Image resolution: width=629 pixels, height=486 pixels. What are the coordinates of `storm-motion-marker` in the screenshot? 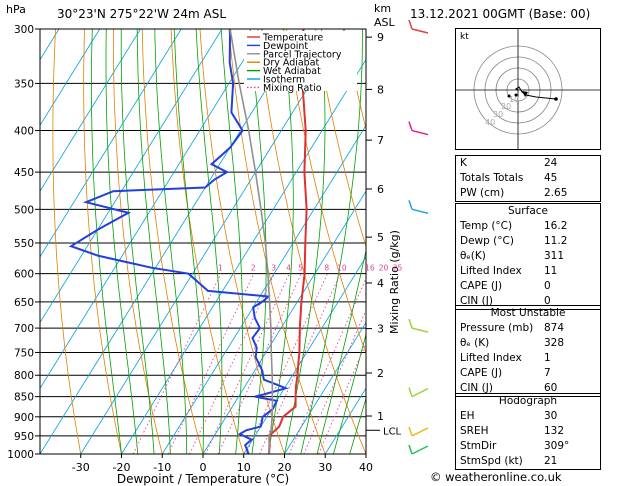 It's located at (525, 94).